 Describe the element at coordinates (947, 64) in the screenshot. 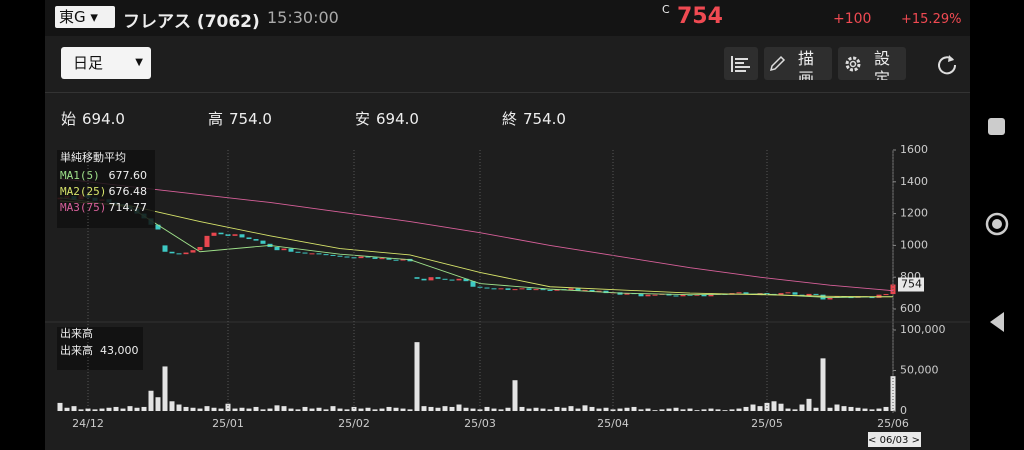

I see `refresh-button` at that location.